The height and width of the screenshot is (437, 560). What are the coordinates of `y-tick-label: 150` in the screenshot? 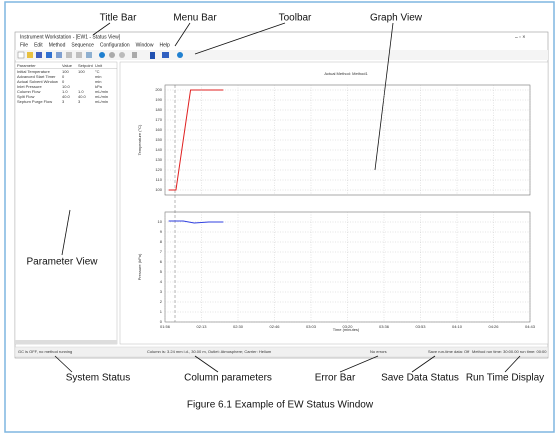 It's located at (158, 139).